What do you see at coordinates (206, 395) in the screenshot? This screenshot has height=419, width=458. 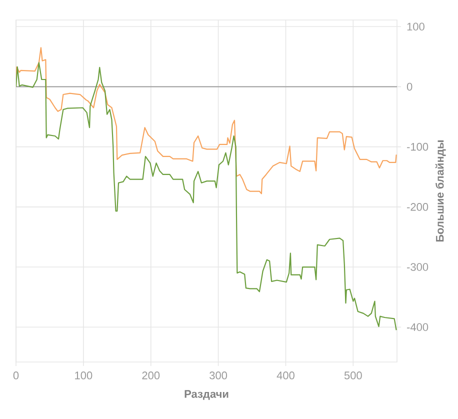 I see `x-axis-title: Раздачи` at bounding box center [206, 395].